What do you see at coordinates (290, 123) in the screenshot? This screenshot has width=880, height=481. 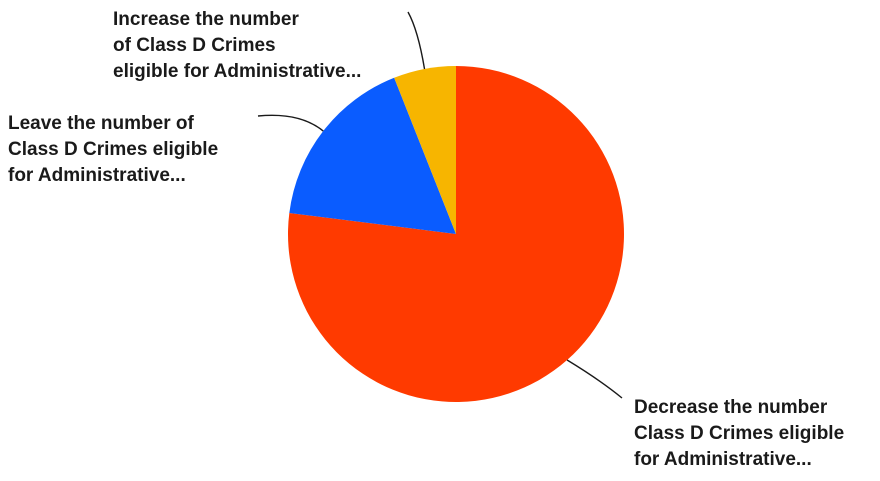 I see `leader-line-leave` at bounding box center [290, 123].